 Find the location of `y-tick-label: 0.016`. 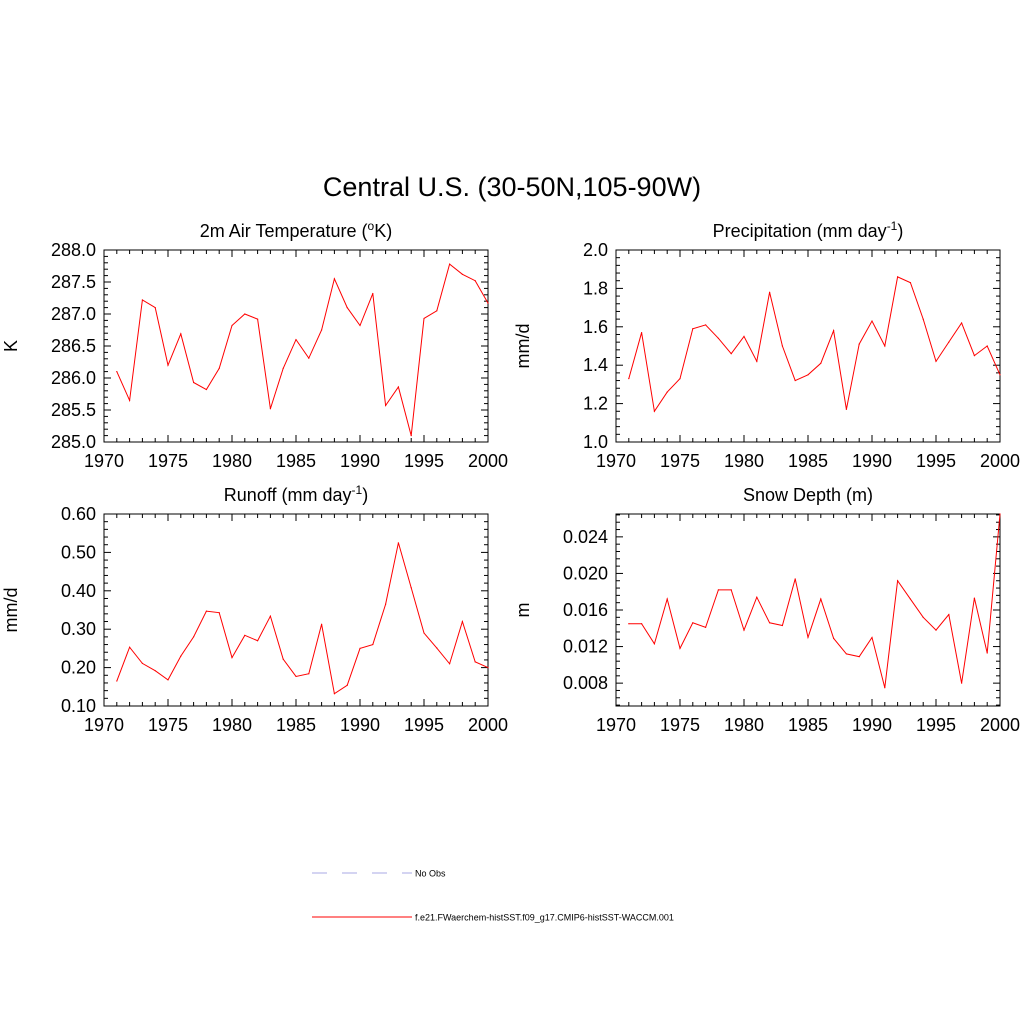

y-tick-label: 0.016 is located at coordinates (585, 610).